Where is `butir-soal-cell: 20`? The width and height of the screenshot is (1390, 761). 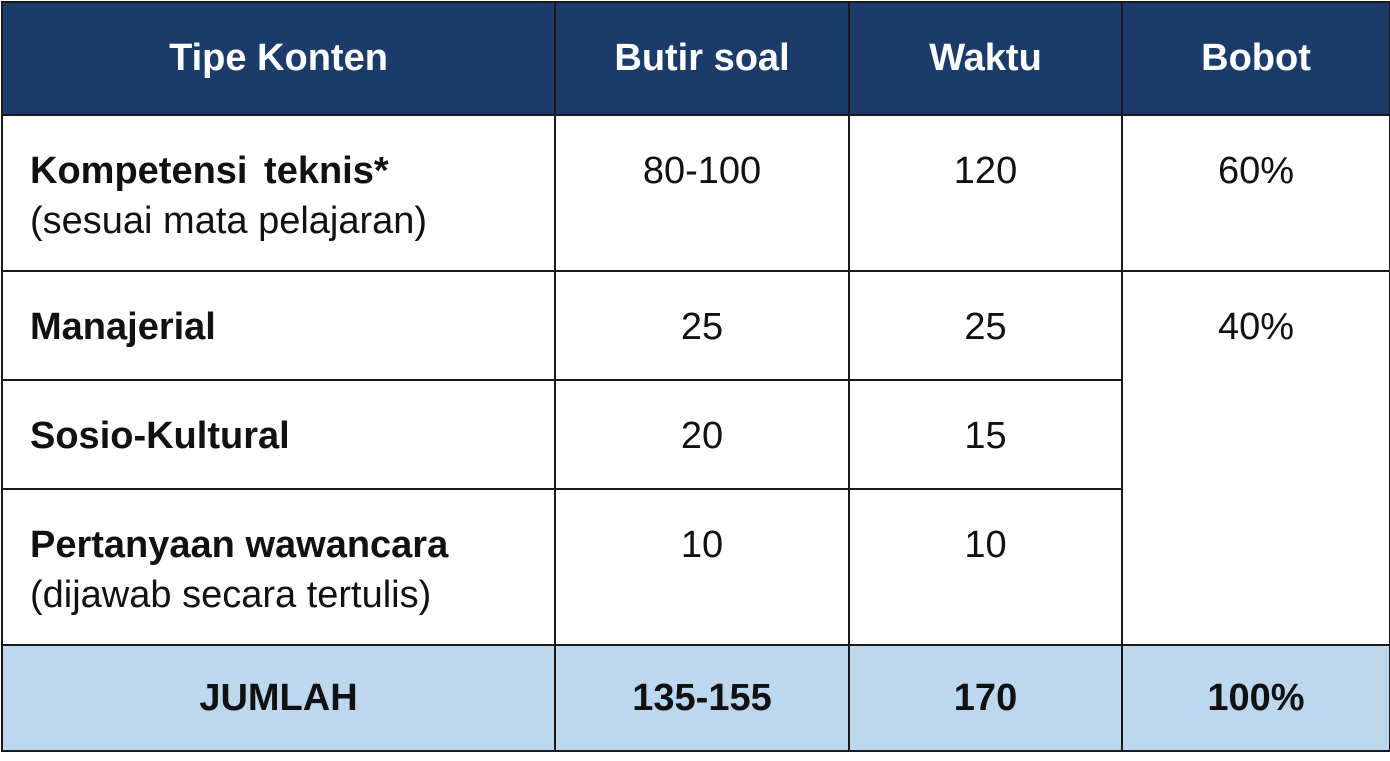
butir-soal-cell: 20 is located at coordinates (702, 434).